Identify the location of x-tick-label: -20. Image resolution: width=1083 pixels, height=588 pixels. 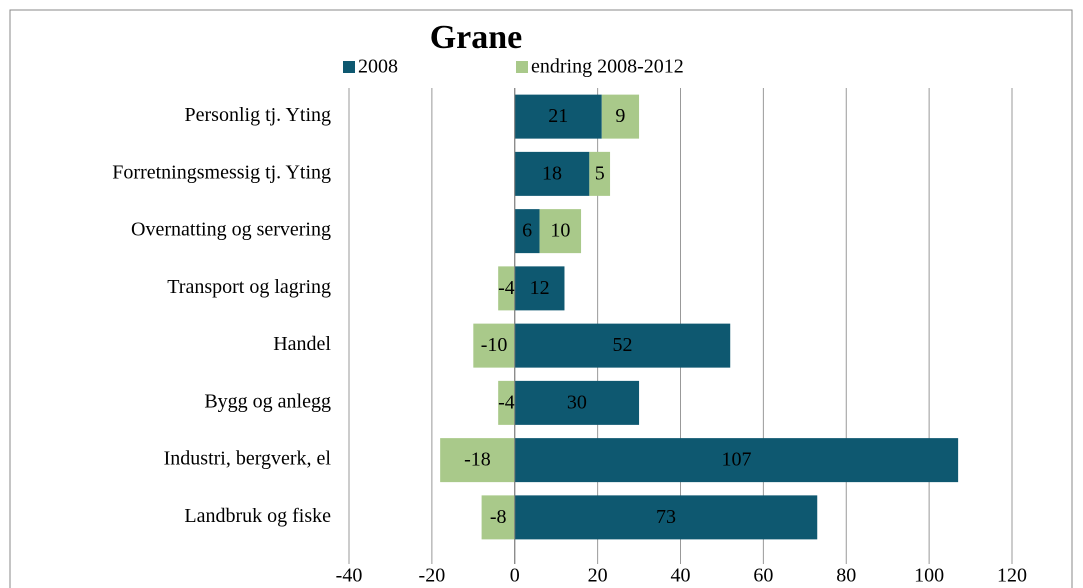
(432, 576).